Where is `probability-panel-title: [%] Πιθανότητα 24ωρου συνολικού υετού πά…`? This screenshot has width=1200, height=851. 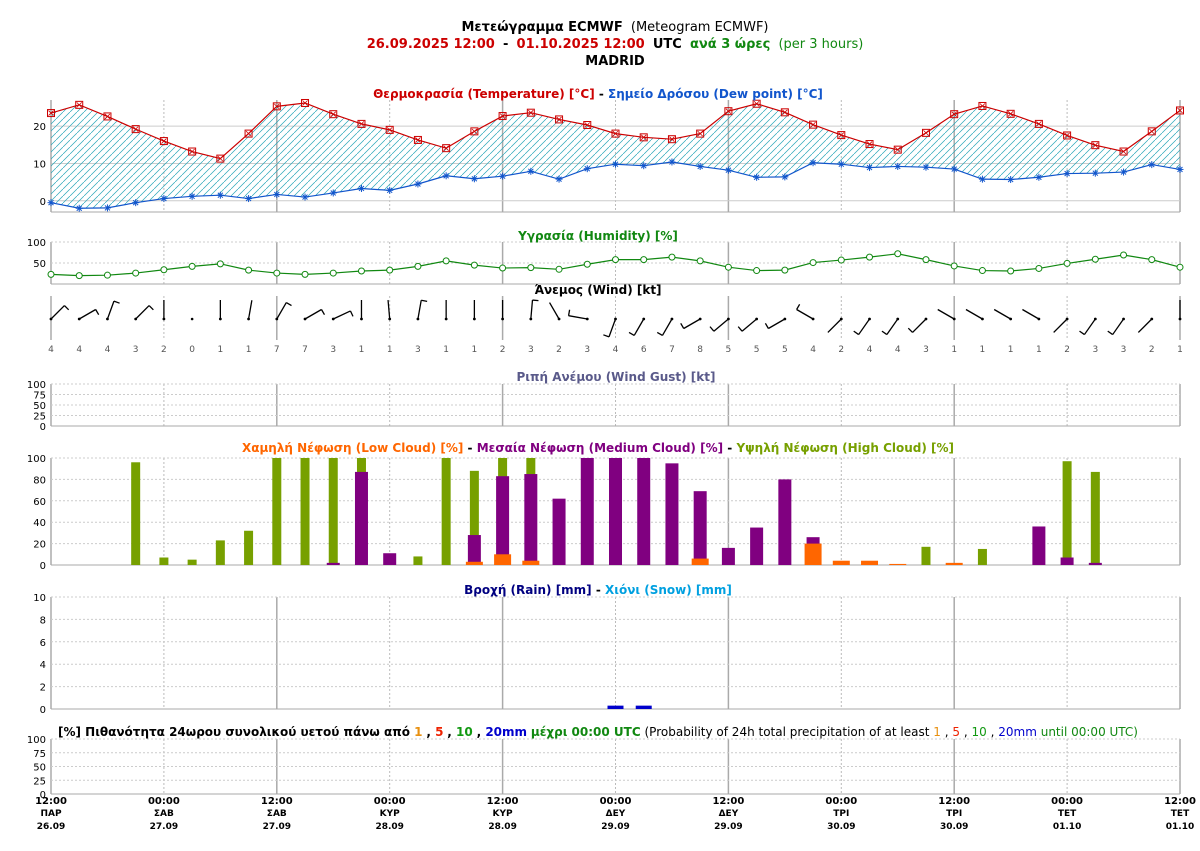 probability-panel-title: [%] Πιθανότητα 24ωρου συνολικού υετού πά… is located at coordinates (598, 732).